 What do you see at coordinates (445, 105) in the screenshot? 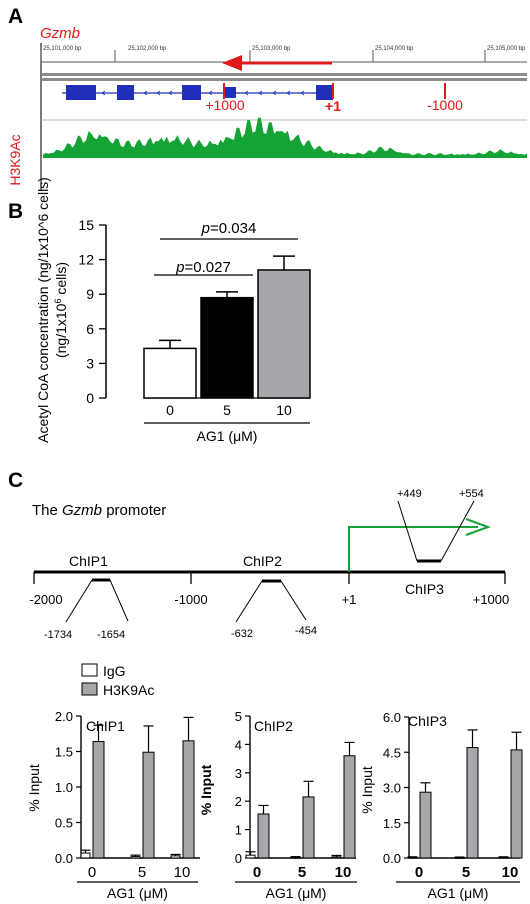
I see `marker-label: -1000` at bounding box center [445, 105].